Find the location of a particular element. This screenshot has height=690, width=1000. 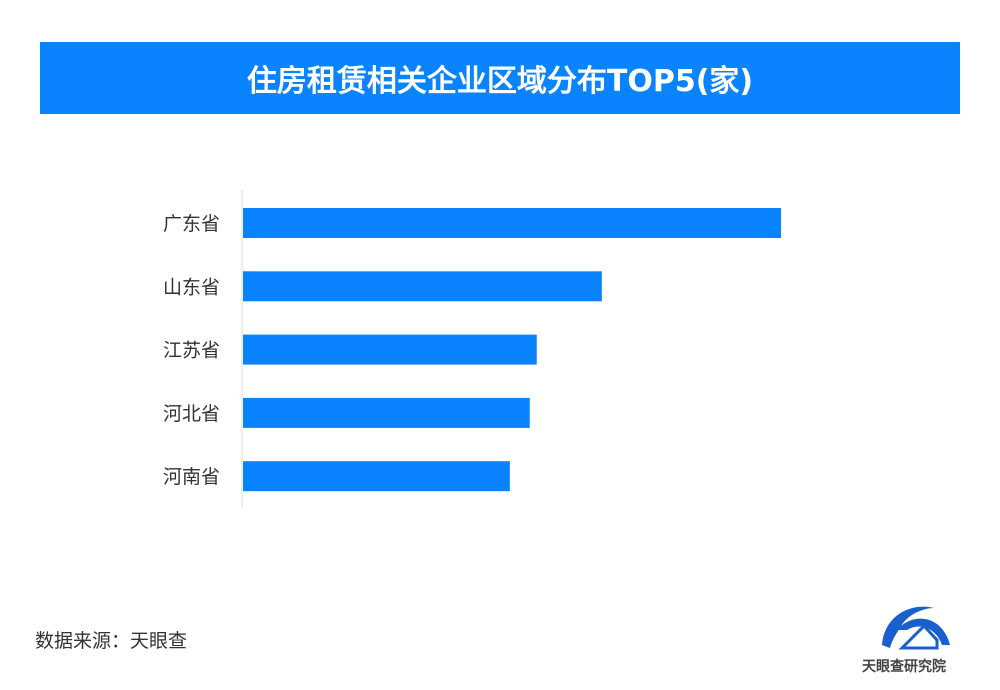

category-label: 江苏省 is located at coordinates (191, 351).